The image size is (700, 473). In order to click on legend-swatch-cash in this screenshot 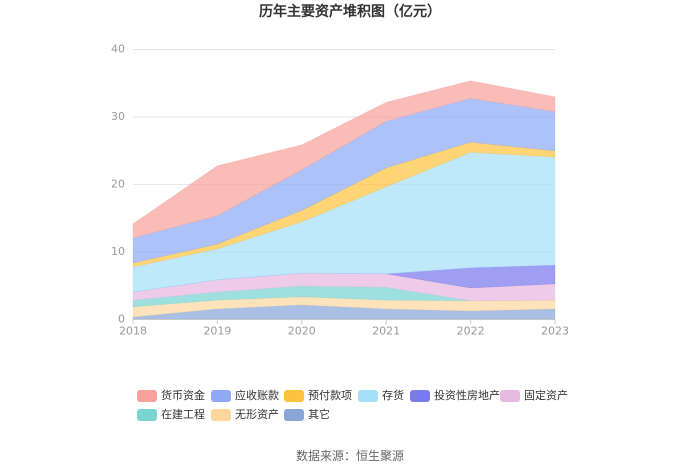, I will do `click(147, 396)`.